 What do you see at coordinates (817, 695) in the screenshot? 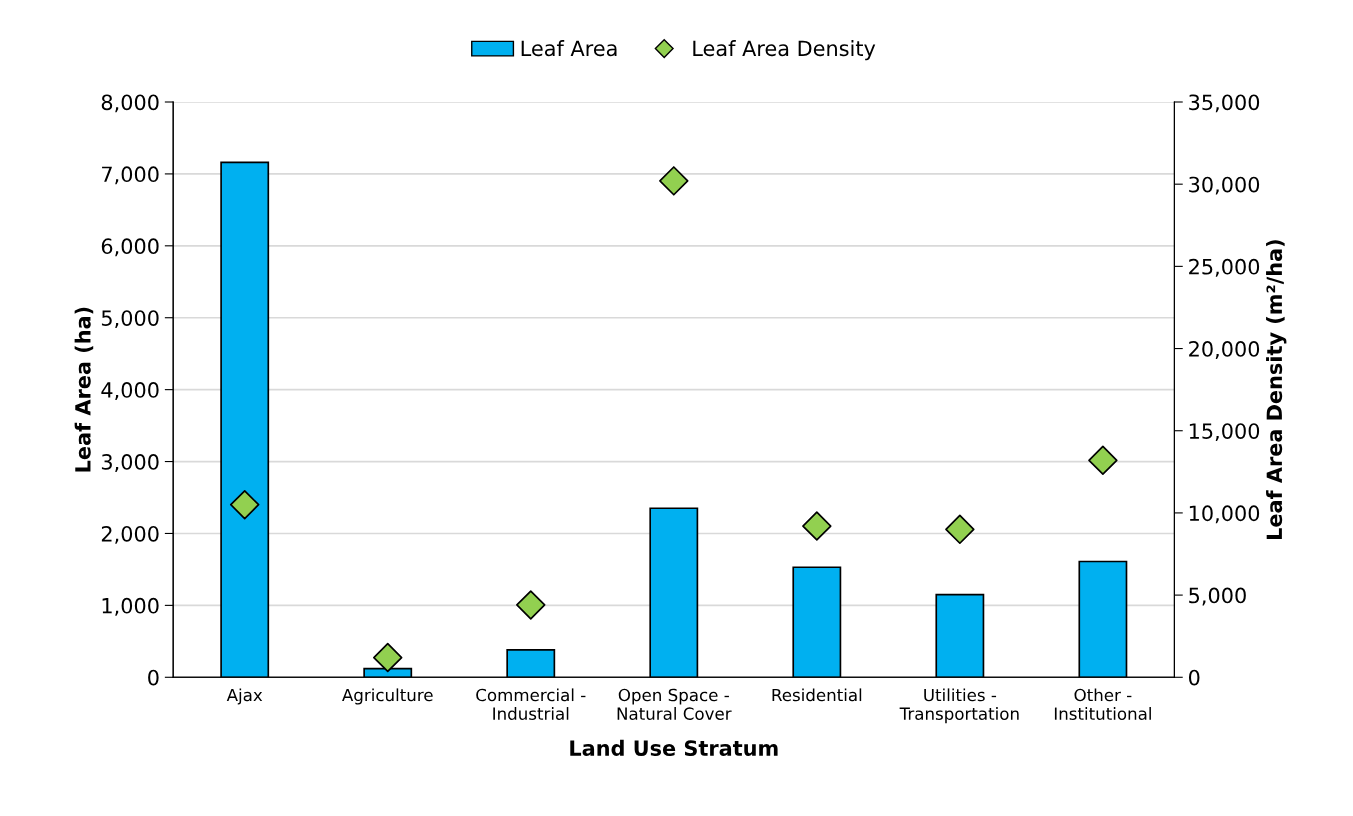
I see `x-tick-label: Residential` at bounding box center [817, 695].